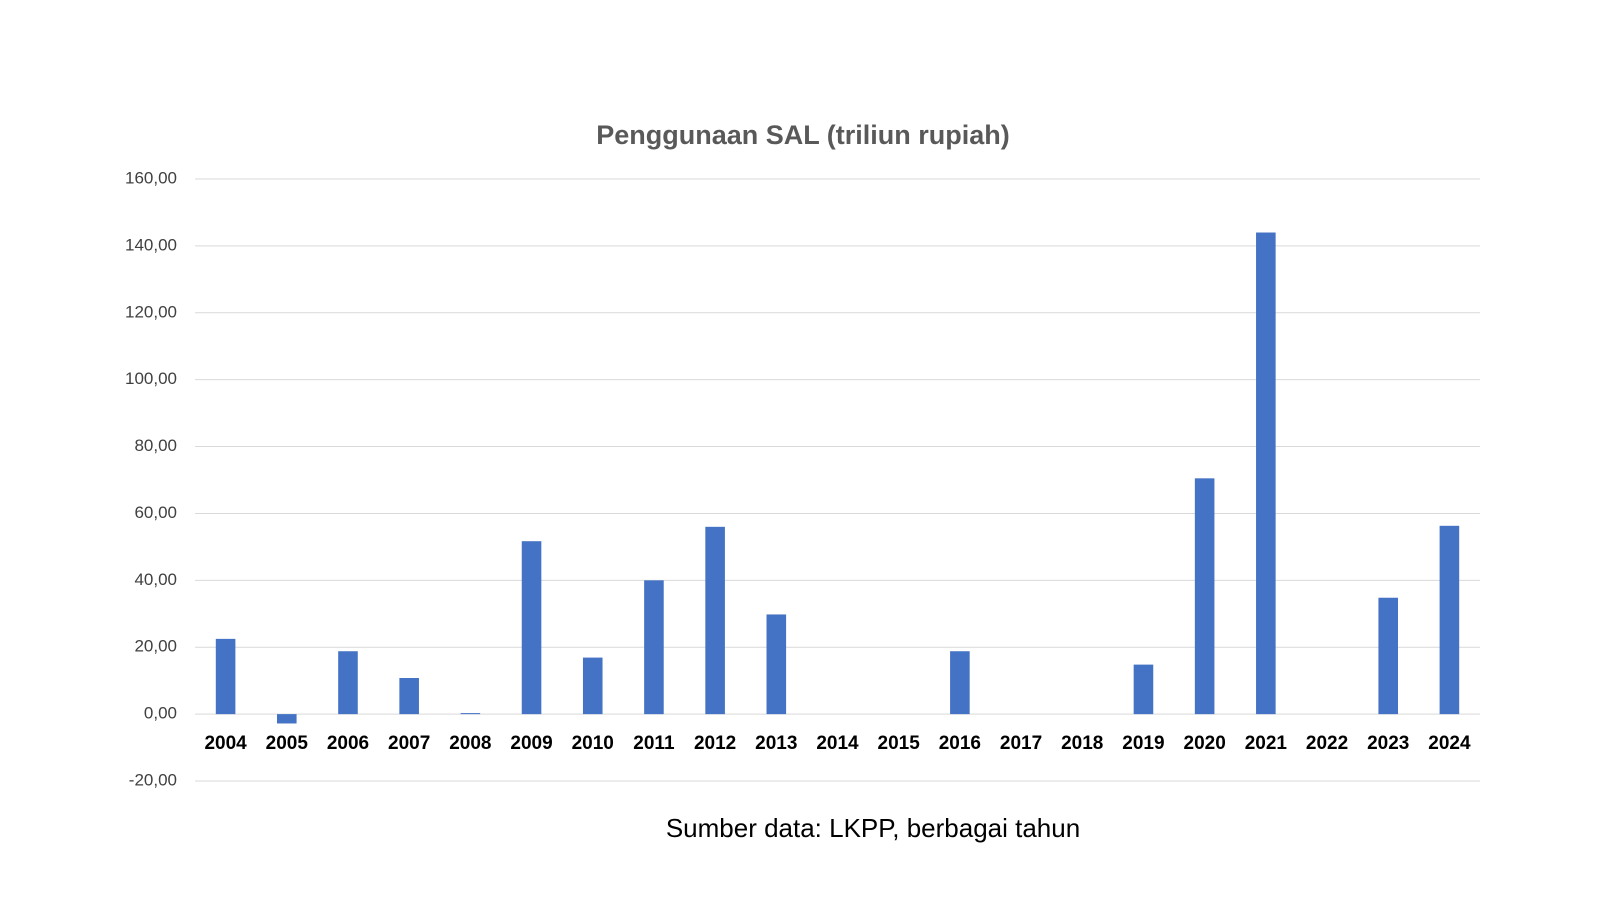 This screenshot has height=900, width=1600. What do you see at coordinates (160, 713) in the screenshot?
I see `y-tick-label: 0,00` at bounding box center [160, 713].